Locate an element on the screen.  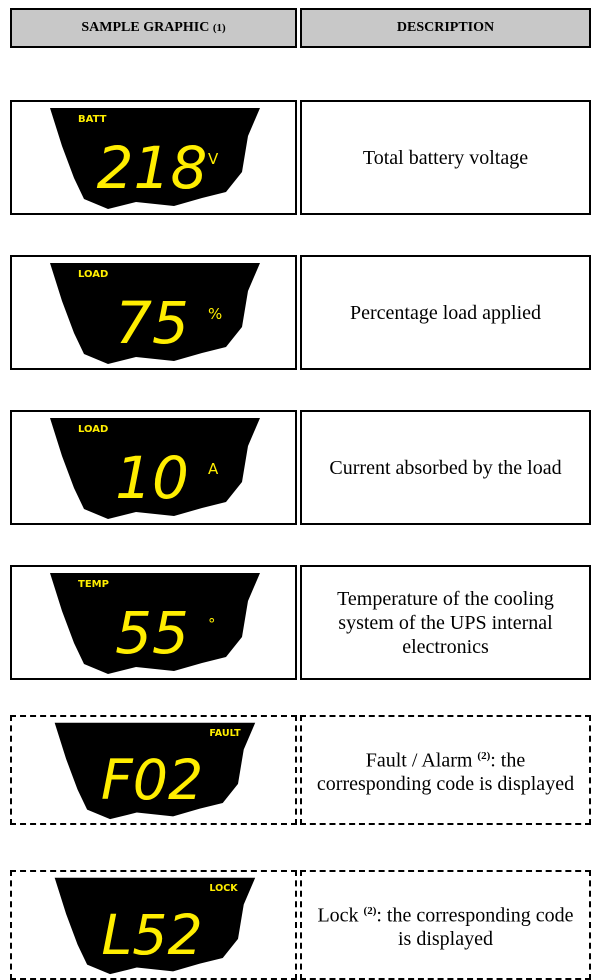
header-description-text: DESCRIPTION is located at coordinates (445, 27).